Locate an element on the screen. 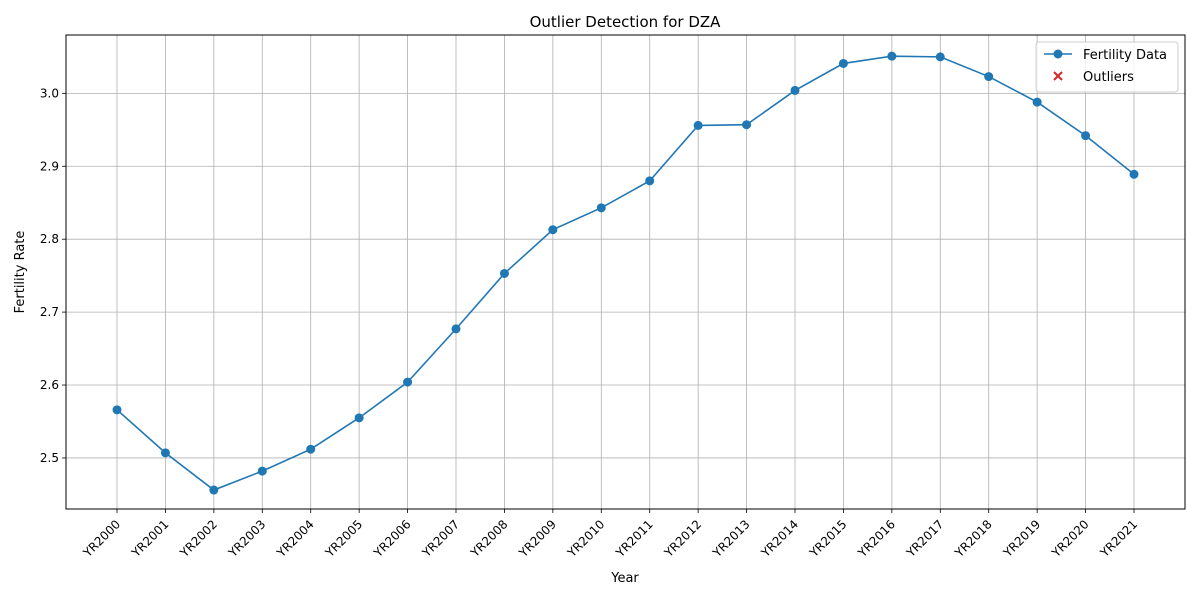  x-tick-label: YR2013 is located at coordinates (730, 538).